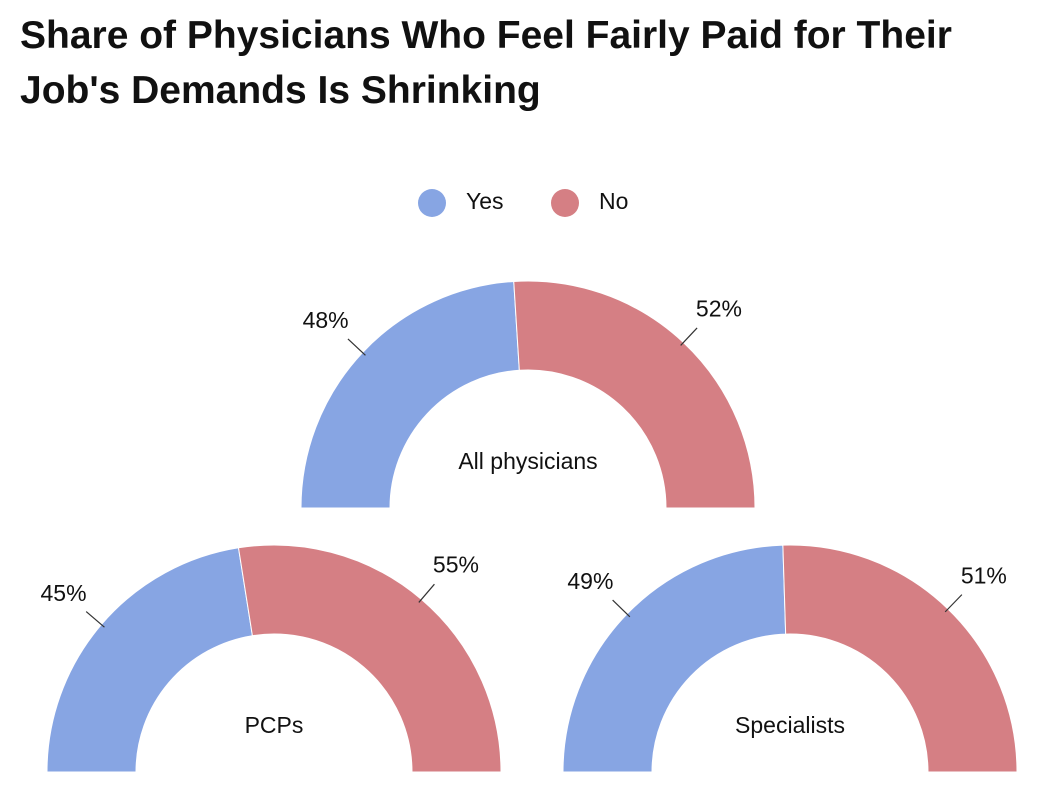  What do you see at coordinates (719, 309) in the screenshot?
I see `value-label: 52%` at bounding box center [719, 309].